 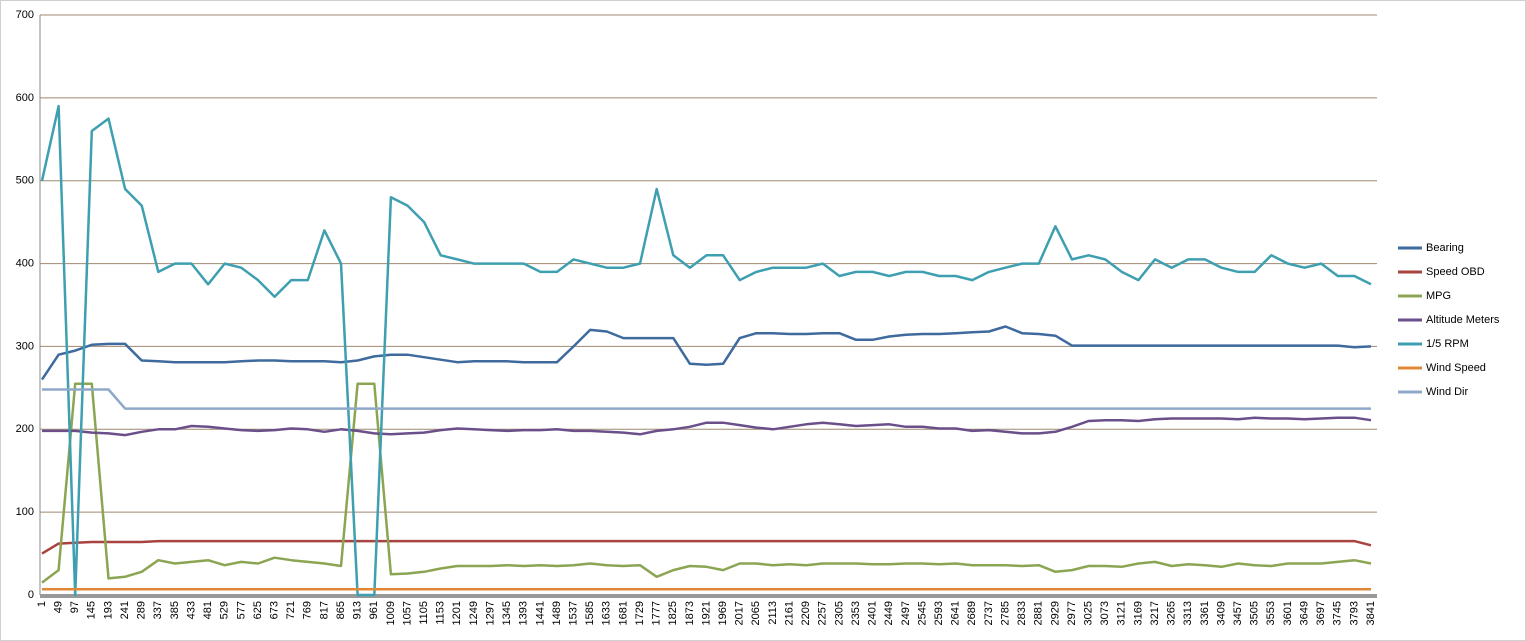 I want to click on x-tick-label: 3793, so click(x=1354, y=613).